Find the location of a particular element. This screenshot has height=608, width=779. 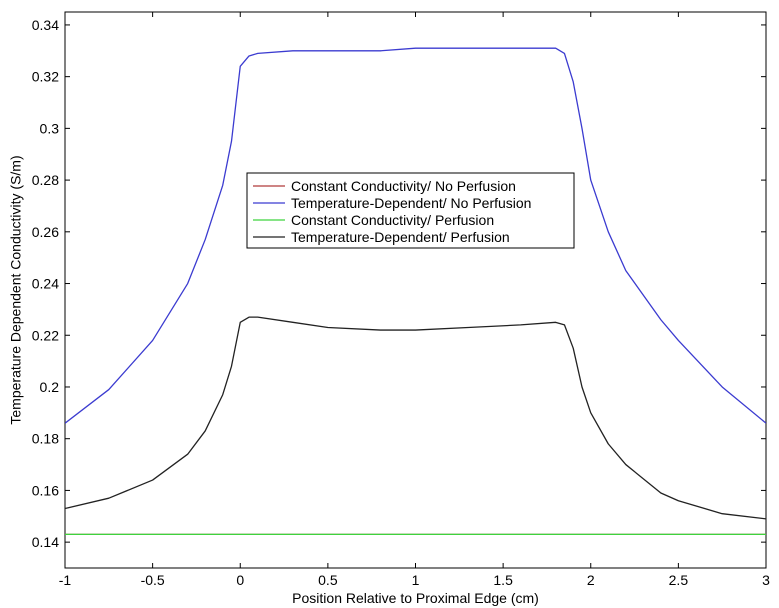

y-tick-label: 0.2 is located at coordinates (50, 387).